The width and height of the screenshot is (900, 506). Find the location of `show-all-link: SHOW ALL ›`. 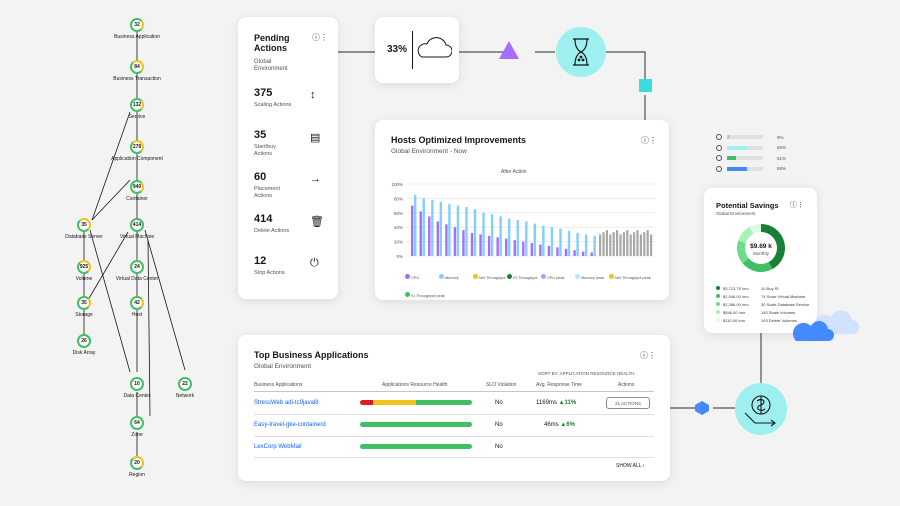

show-all-link: SHOW ALL › is located at coordinates (630, 466).